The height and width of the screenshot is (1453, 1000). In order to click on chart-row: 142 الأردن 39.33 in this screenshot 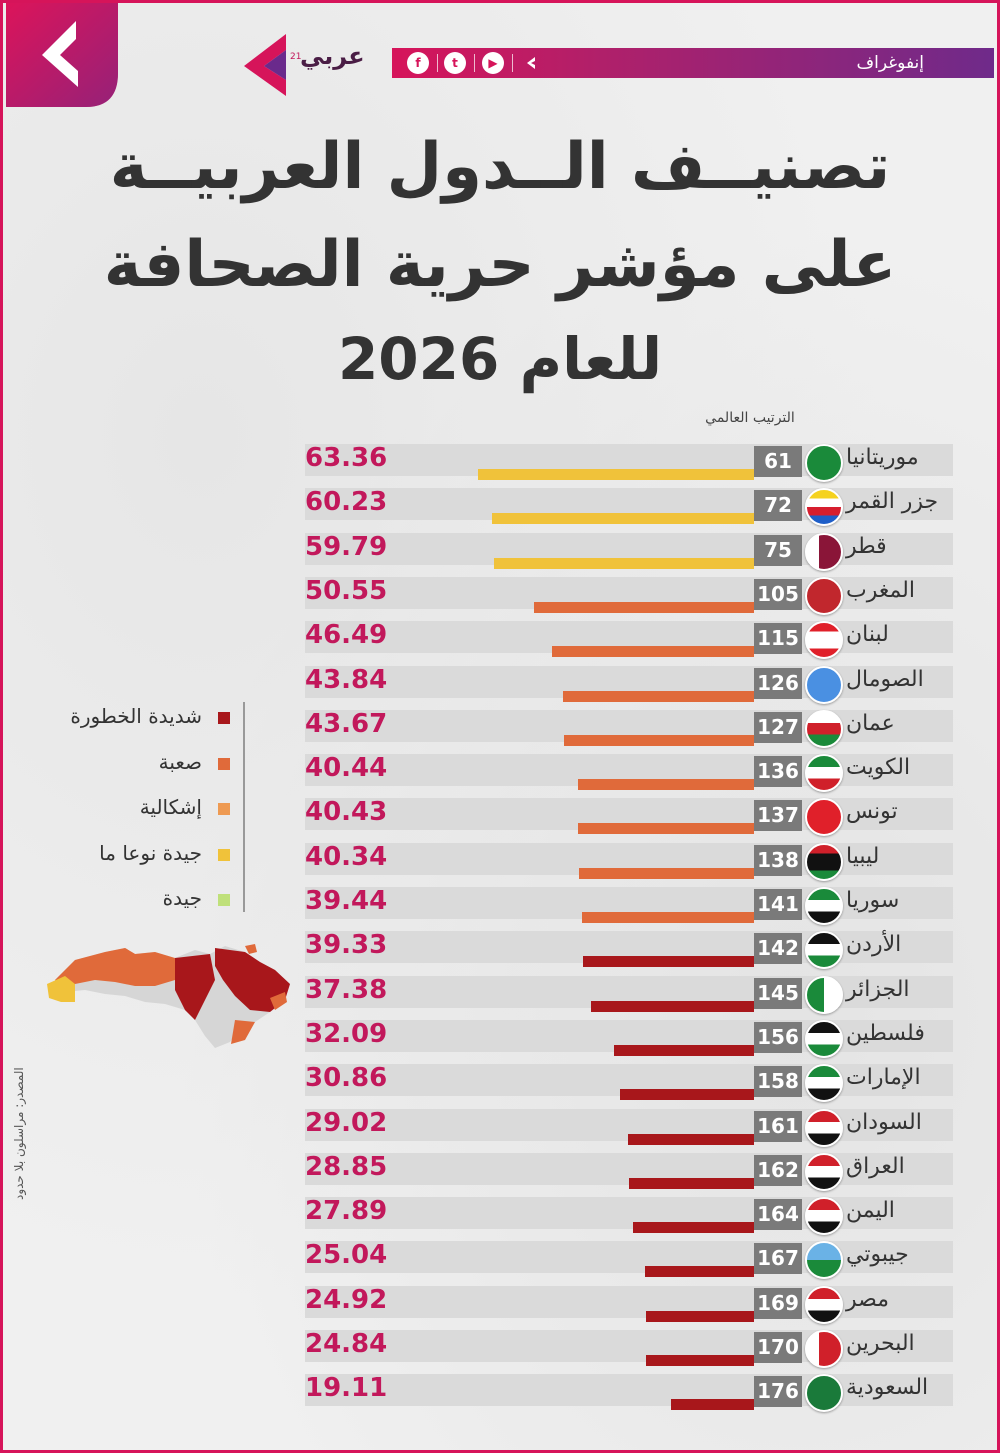, I will do `click(500, 950)`.